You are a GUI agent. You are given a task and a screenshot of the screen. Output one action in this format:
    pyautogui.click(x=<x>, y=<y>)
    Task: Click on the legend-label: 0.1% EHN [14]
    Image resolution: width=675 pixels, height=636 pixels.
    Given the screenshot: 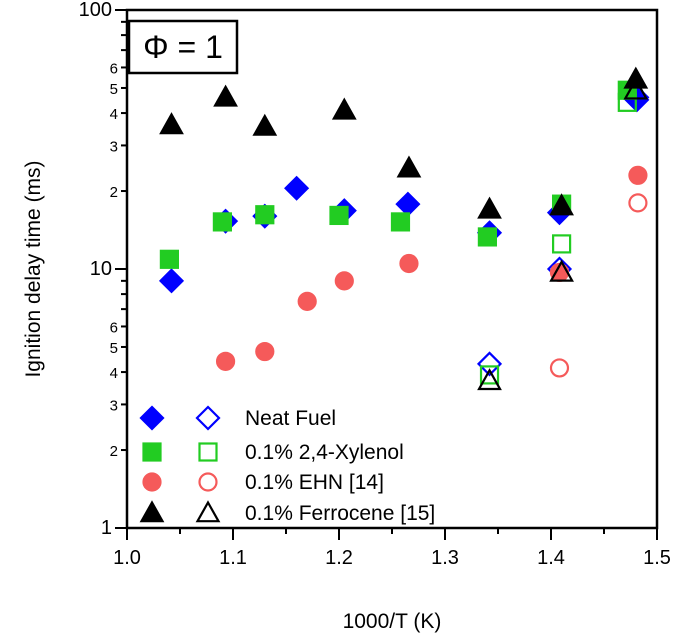 What is the action you would take?
    pyautogui.click(x=314, y=482)
    